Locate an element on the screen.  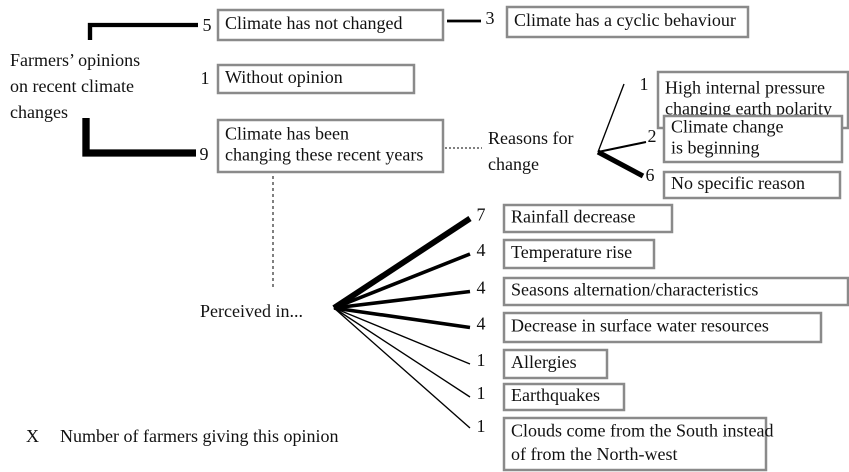
perceived-item-label: Temperature rise is located at coordinates (571, 252).